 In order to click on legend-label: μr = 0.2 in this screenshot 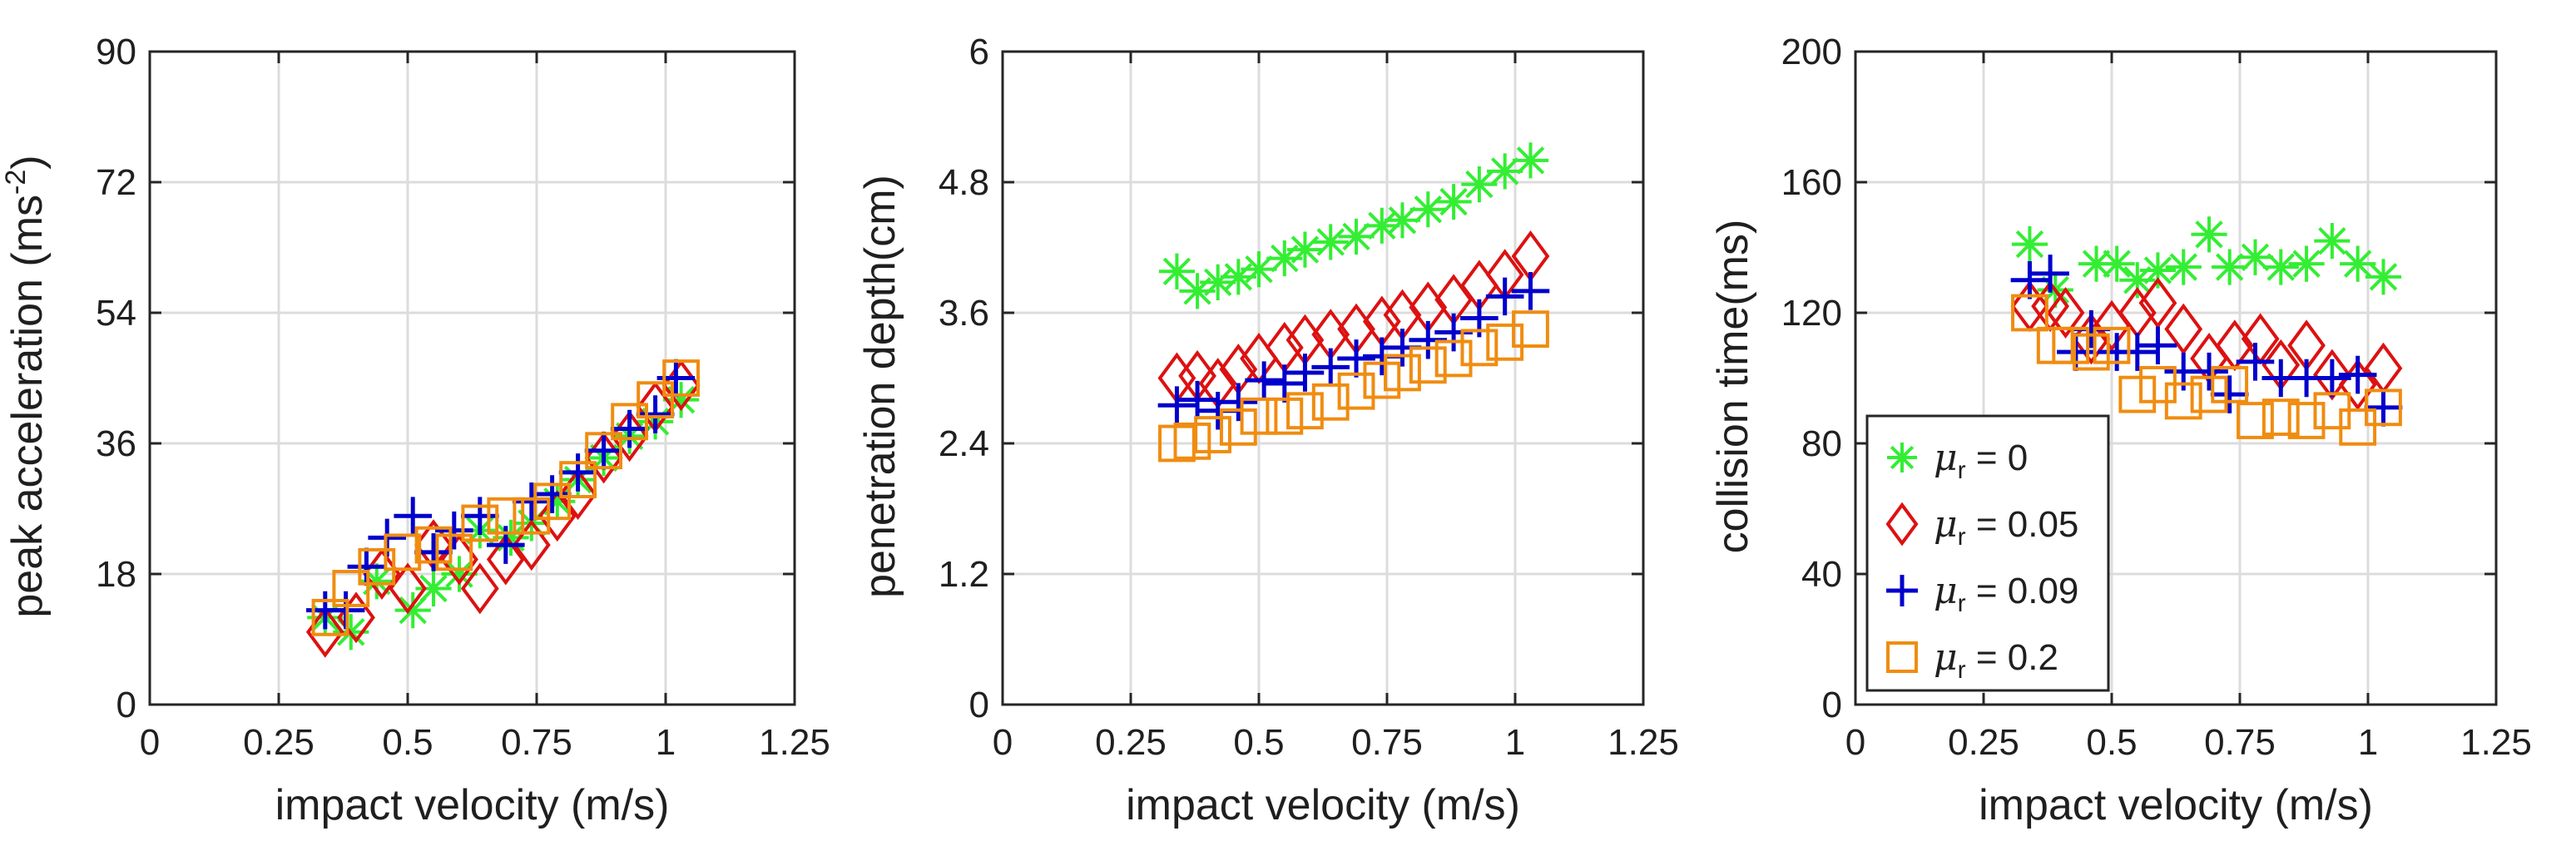, I will do `click(1996, 660)`.